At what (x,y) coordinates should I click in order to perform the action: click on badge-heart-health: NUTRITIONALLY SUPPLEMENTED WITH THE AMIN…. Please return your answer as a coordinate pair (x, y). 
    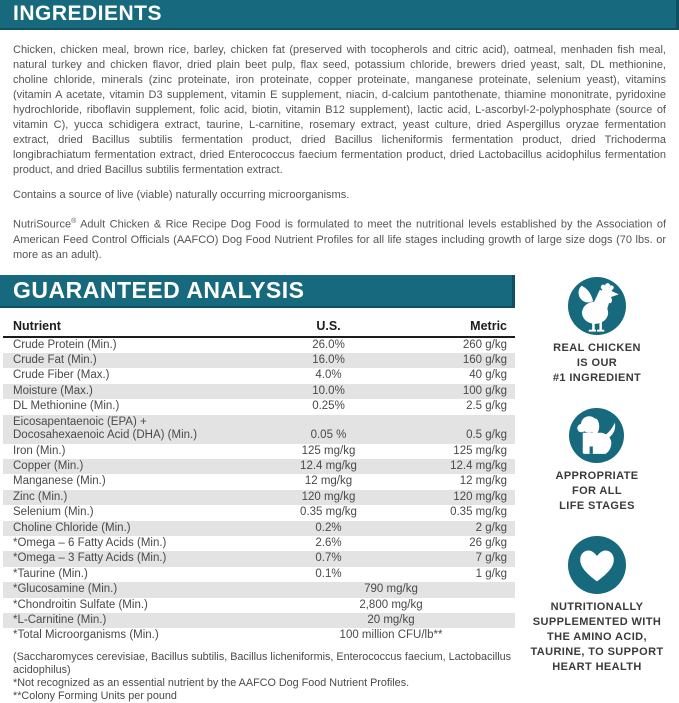
    Looking at the image, I should click on (597, 605).